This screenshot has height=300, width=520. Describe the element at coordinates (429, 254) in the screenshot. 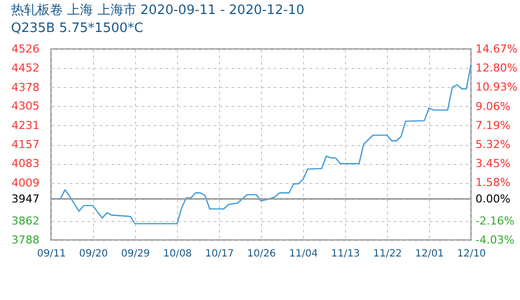

I see `x-tick-label: 12/01` at that location.